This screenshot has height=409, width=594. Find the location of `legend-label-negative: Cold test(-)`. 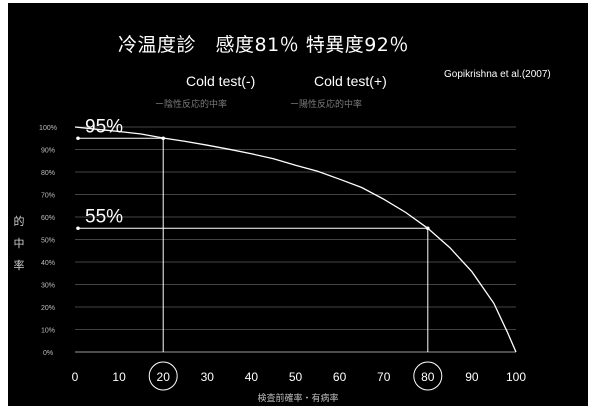

legend-label-negative: Cold test(-) is located at coordinates (221, 81).